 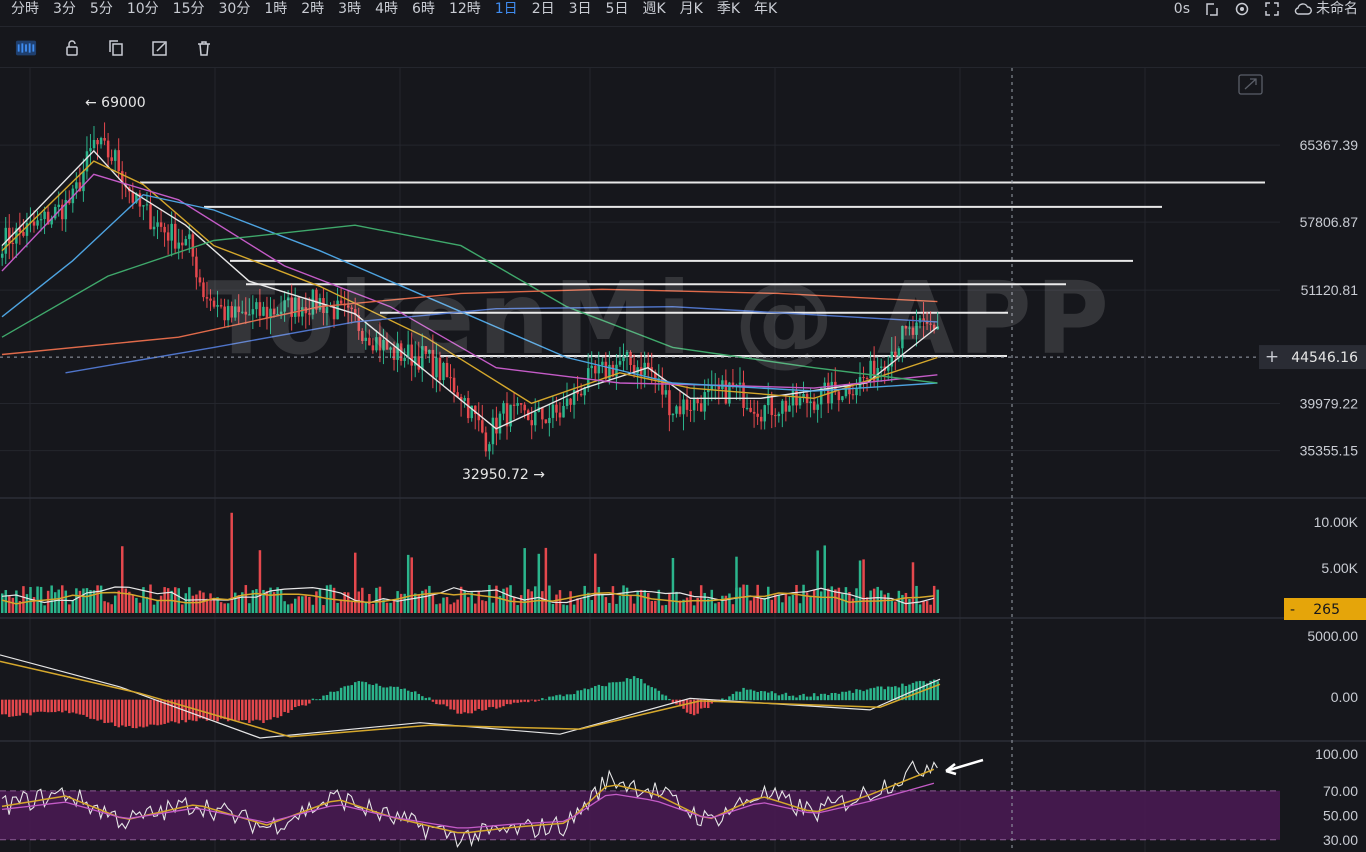 I want to click on timeframe-tab: 1日, so click(x=506, y=9).